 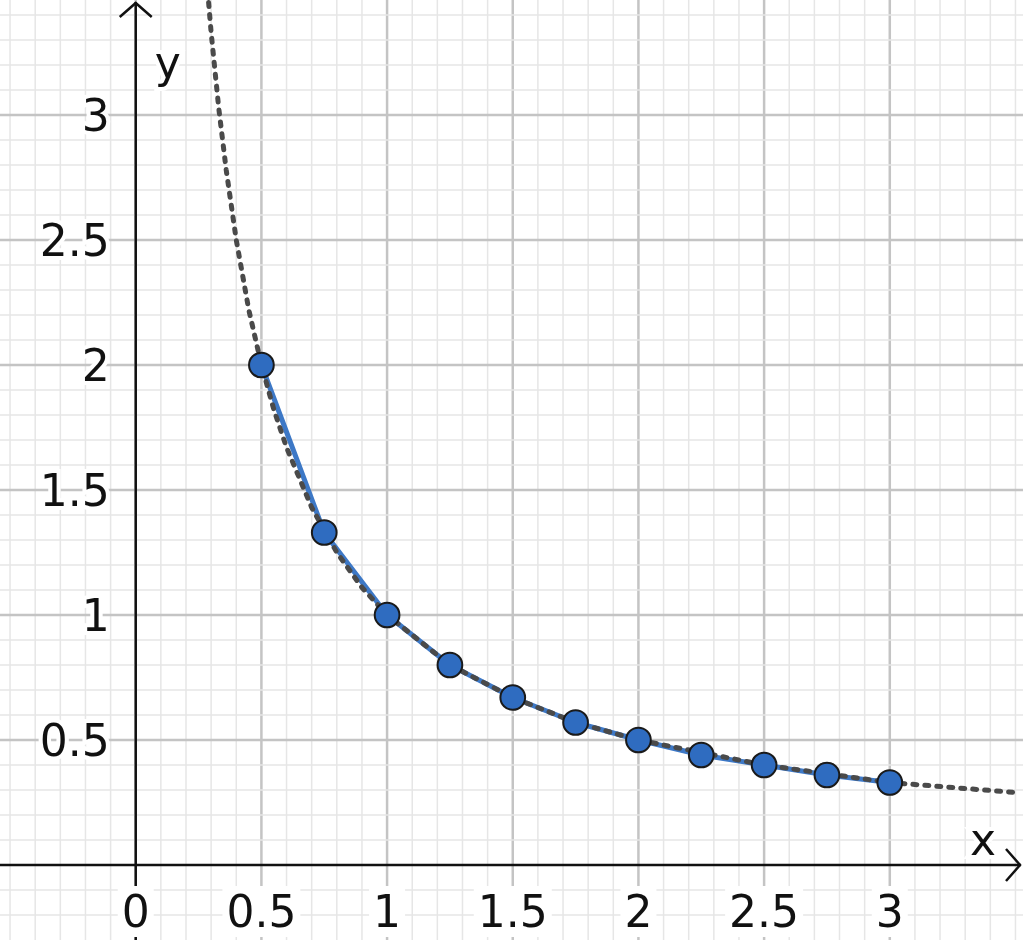 I want to click on x-tick-label: 3, so click(x=889, y=911).